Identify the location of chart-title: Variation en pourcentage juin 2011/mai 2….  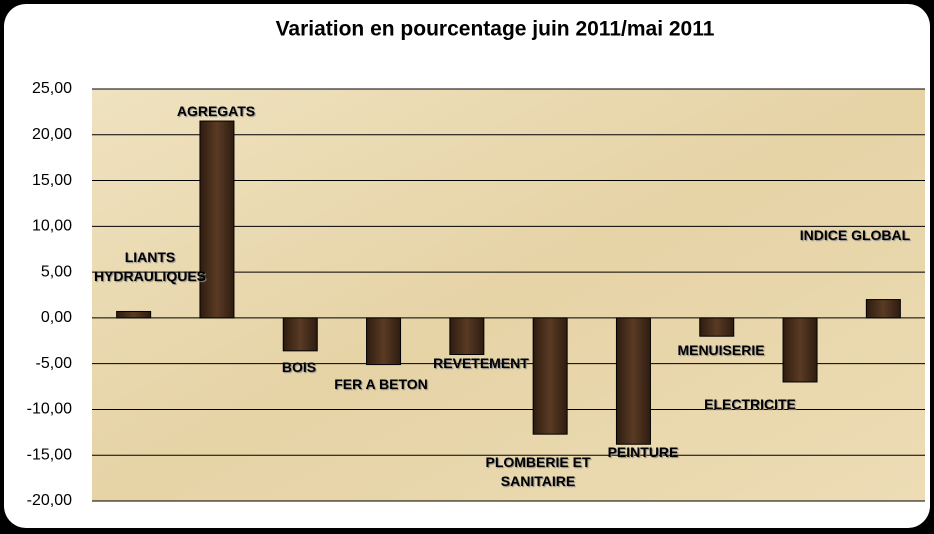
(495, 29).